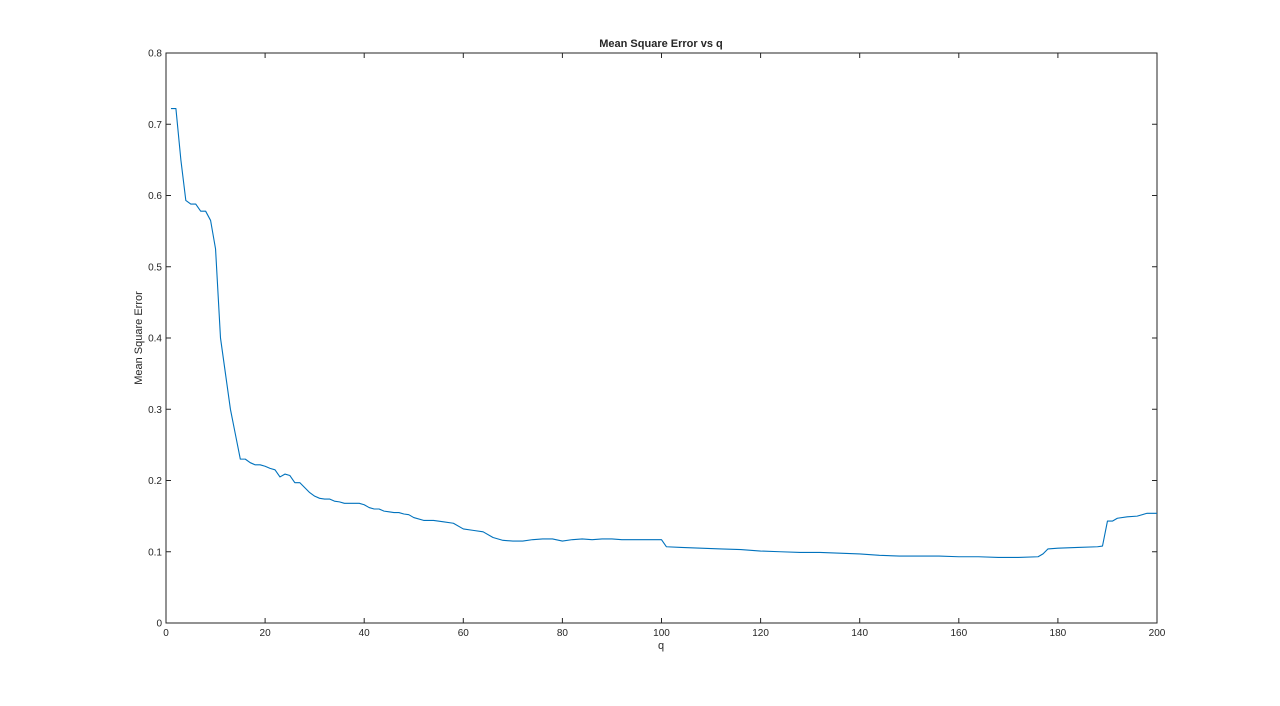  What do you see at coordinates (661, 44) in the screenshot?
I see `chart-title: Mean Square Error vs q` at bounding box center [661, 44].